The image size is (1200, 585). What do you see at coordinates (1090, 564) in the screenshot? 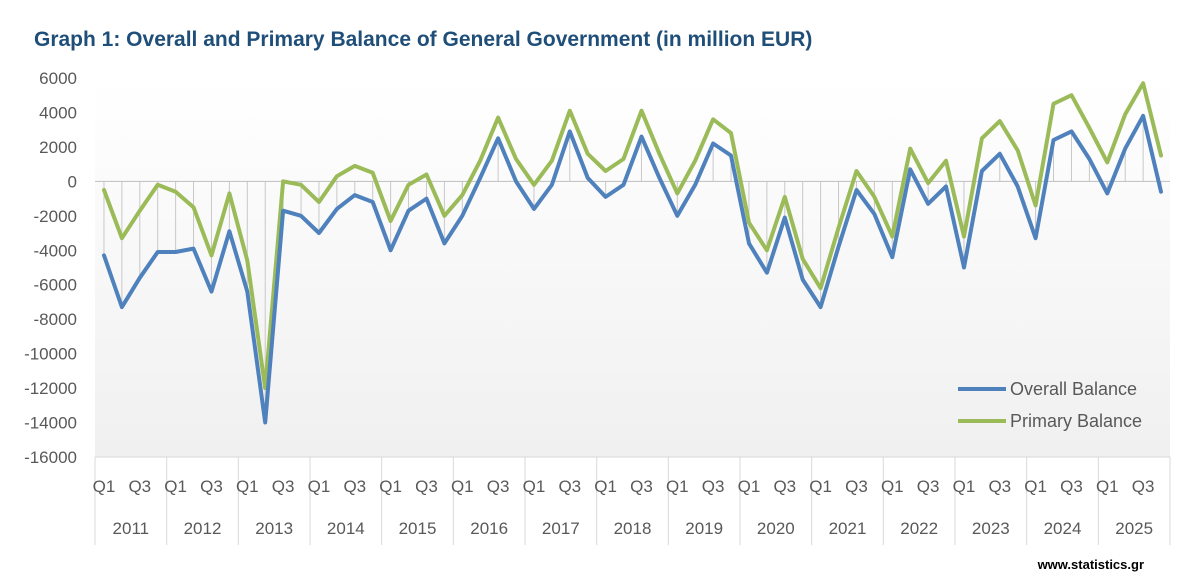
I see `source-label: www.statistics.gr` at bounding box center [1090, 564].